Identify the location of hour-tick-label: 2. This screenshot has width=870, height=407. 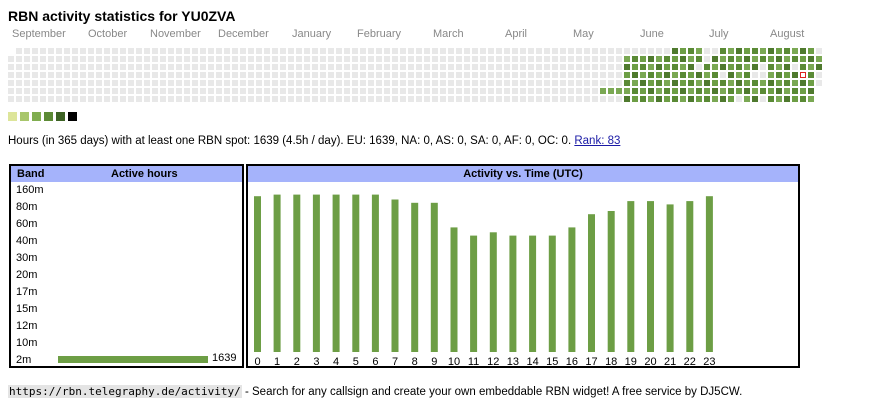
(297, 362).